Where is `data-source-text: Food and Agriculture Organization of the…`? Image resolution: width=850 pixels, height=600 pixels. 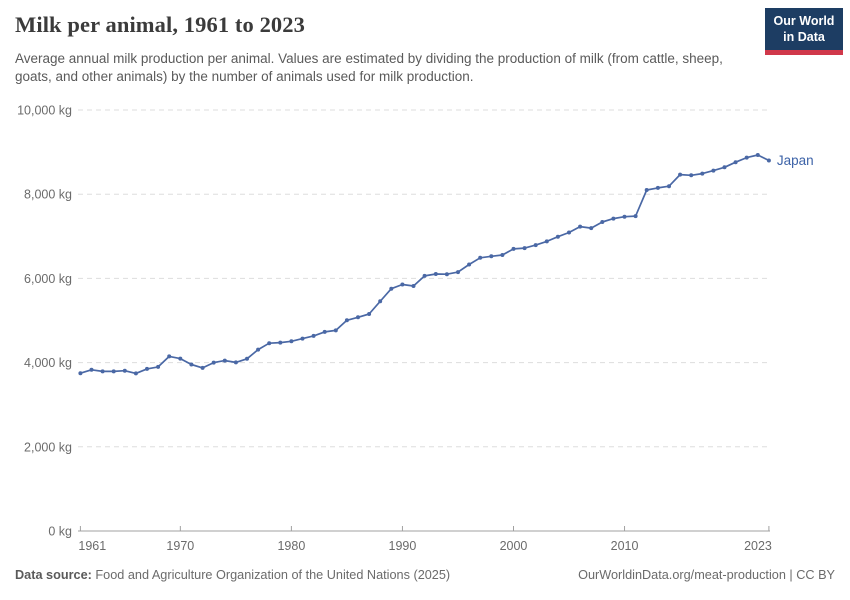 data-source-text: Food and Agriculture Organization of the… is located at coordinates (273, 575).